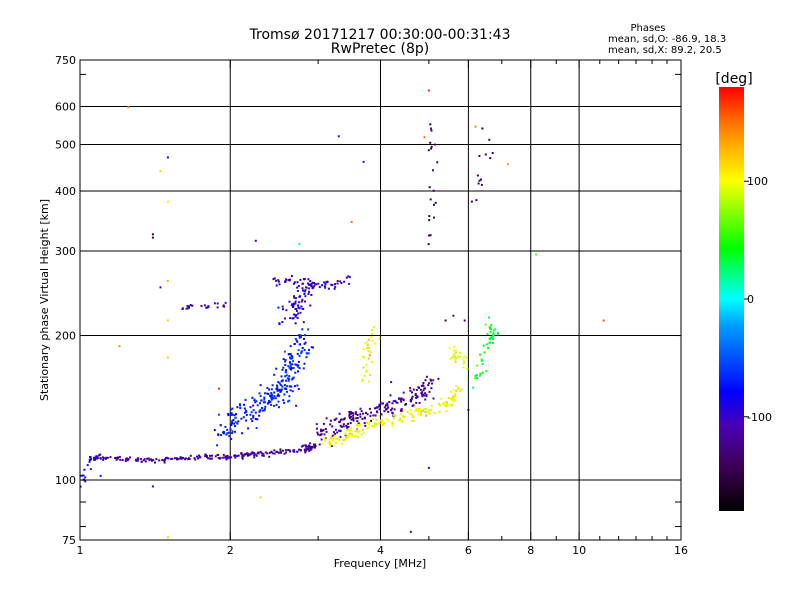 The height and width of the screenshot is (600, 800). What do you see at coordinates (380, 49) in the screenshot?
I see `chart-subtitle: RwPretec (8p)` at bounding box center [380, 49].